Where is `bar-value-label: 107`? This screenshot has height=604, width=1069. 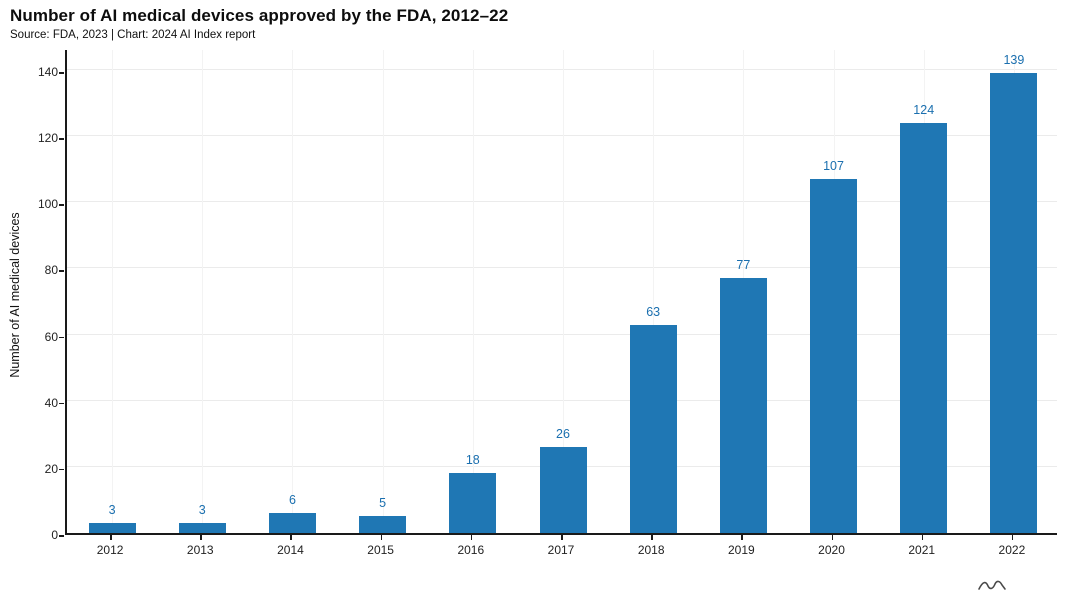
bar-value-label: 107 is located at coordinates (833, 166).